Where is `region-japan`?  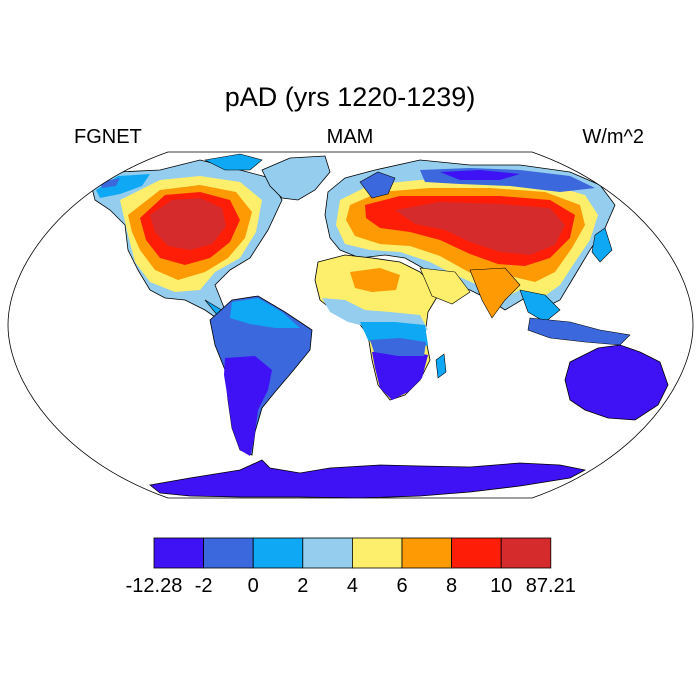 region-japan is located at coordinates (602, 245).